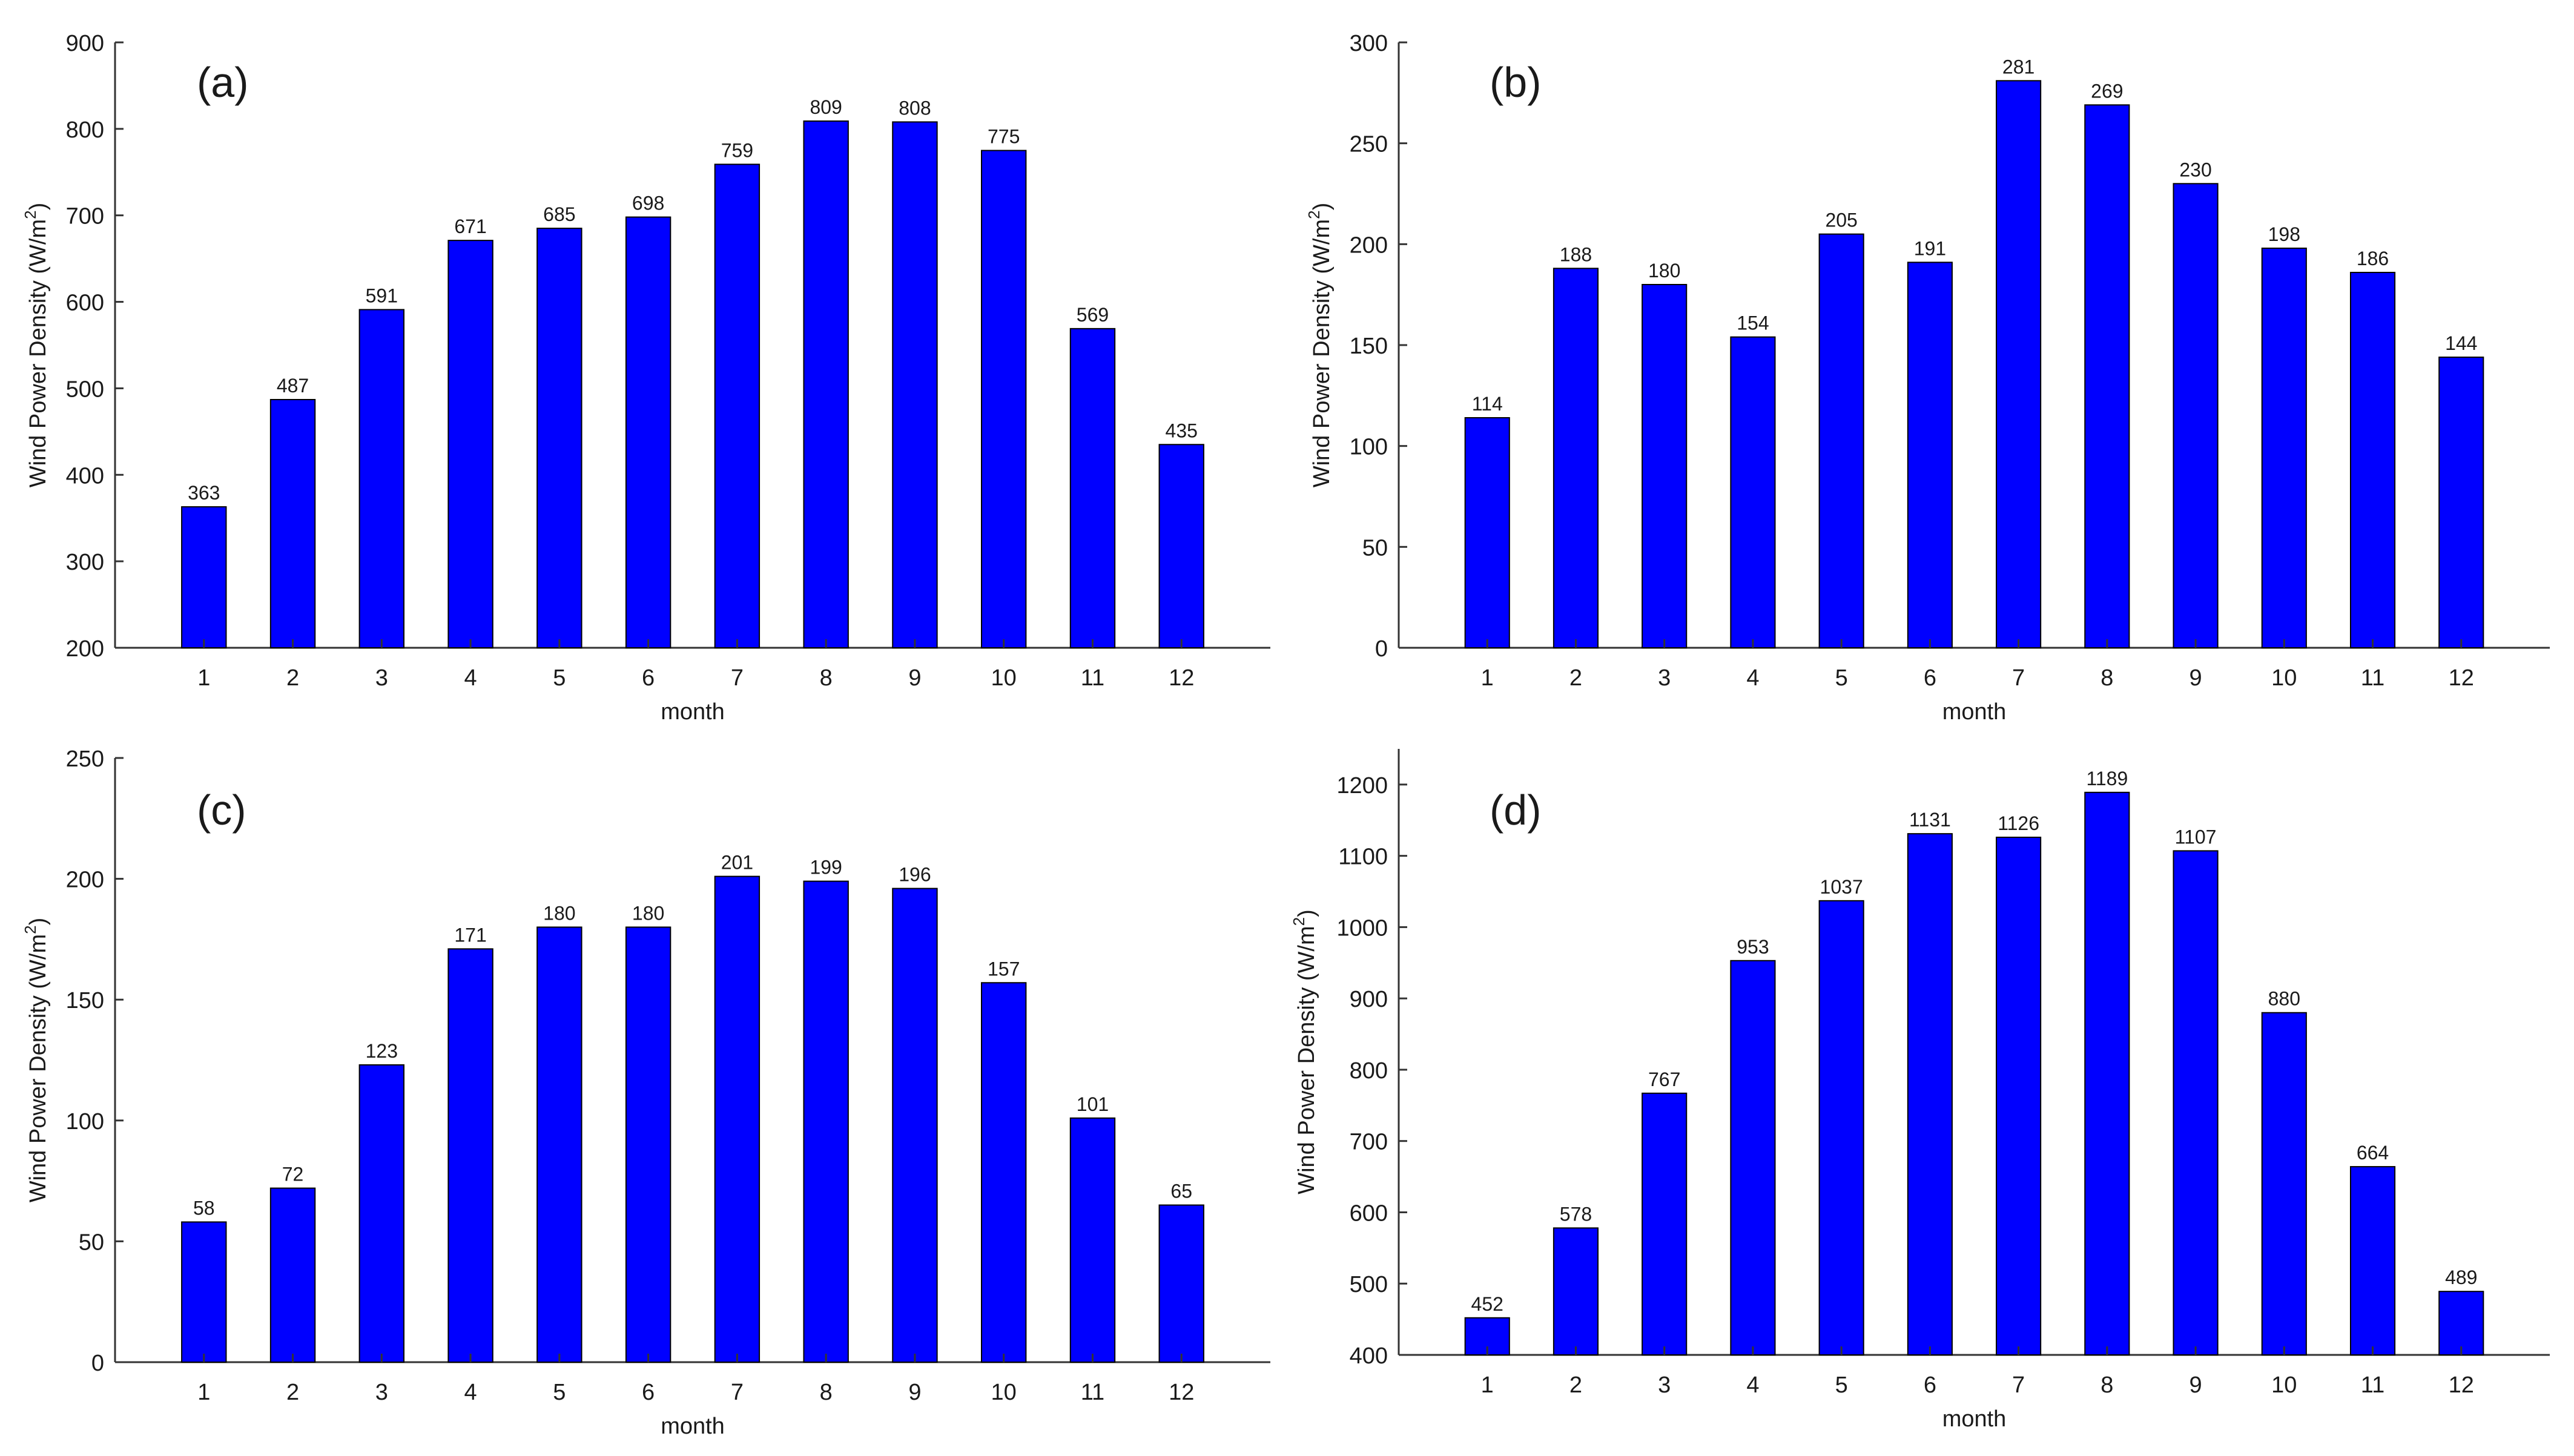  What do you see at coordinates (293, 678) in the screenshot?
I see `x-tick-label: 2` at bounding box center [293, 678].